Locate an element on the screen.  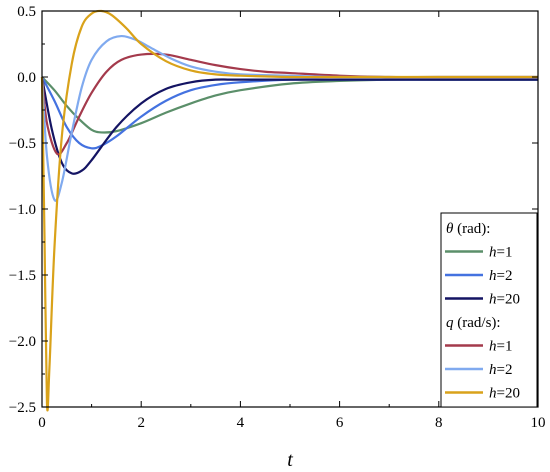
x-tick-label: 8 is located at coordinates (439, 423).